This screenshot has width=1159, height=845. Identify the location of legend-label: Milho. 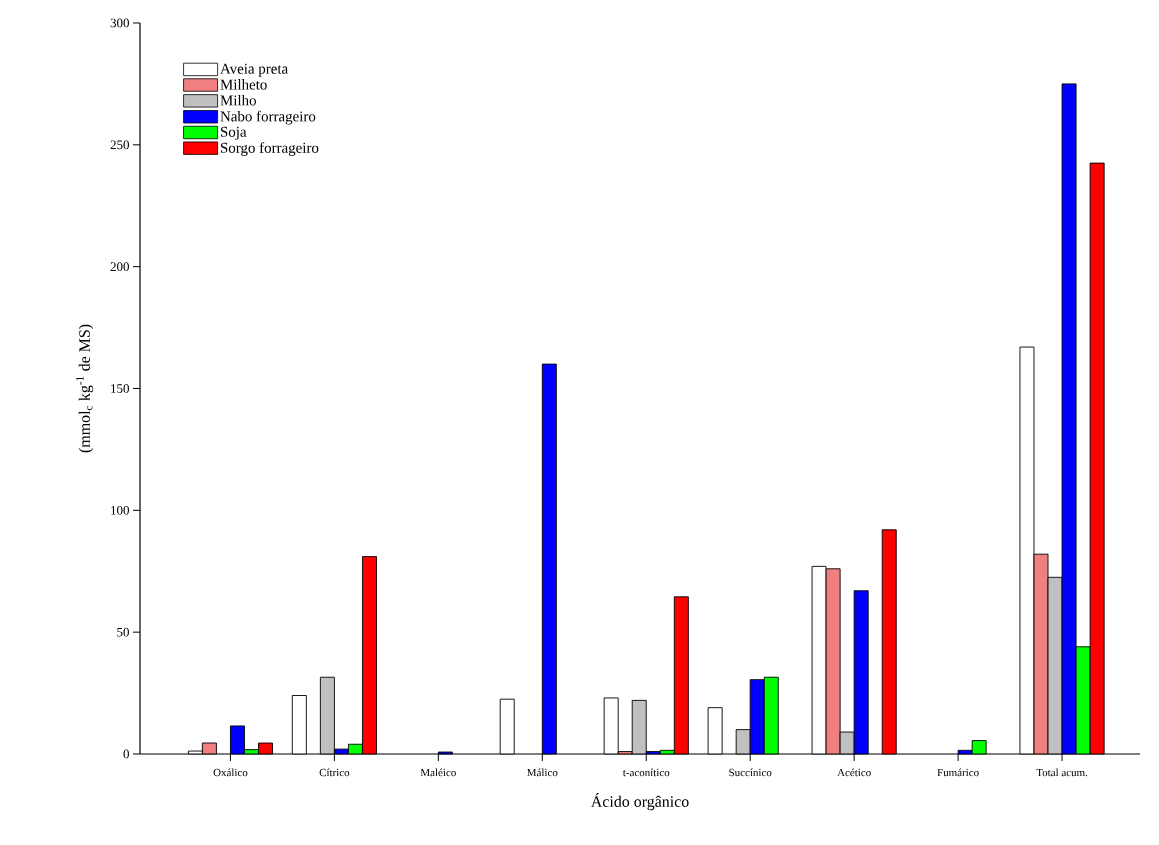
(238, 100).